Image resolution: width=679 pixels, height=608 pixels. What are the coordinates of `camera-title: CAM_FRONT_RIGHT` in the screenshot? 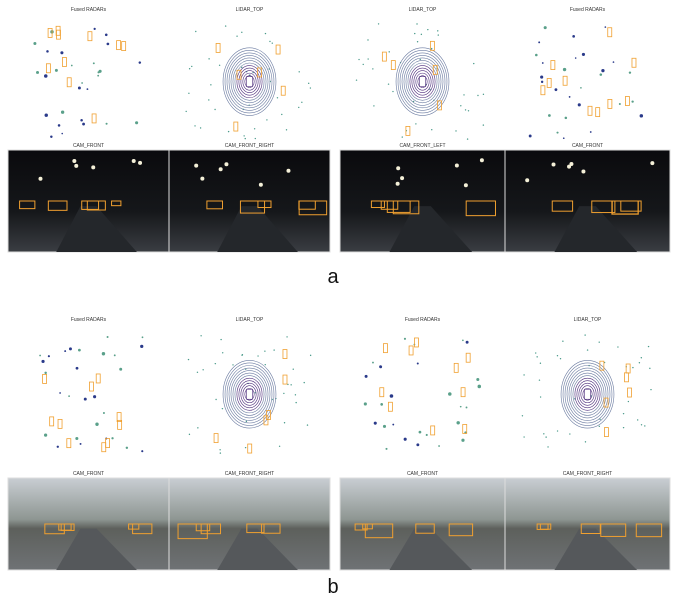 It's located at (249, 474).